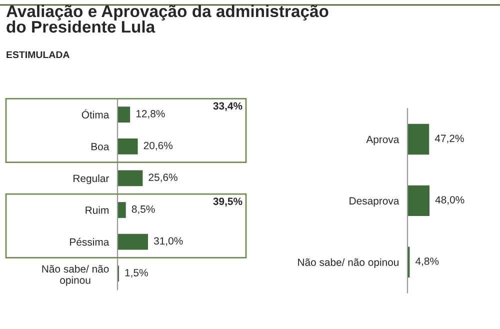 This screenshot has width=500, height=329. What do you see at coordinates (168, 241) in the screenshot?
I see `data-label: 31,0%` at bounding box center [168, 241].